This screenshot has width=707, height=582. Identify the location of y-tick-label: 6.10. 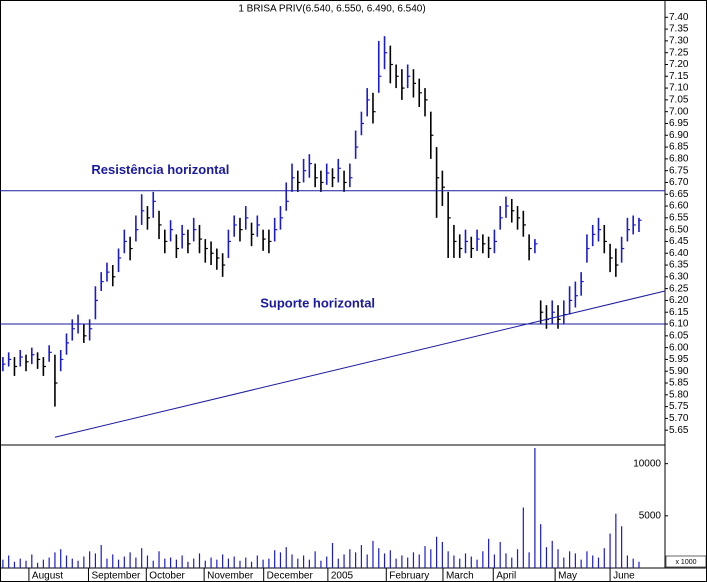
(679, 324).